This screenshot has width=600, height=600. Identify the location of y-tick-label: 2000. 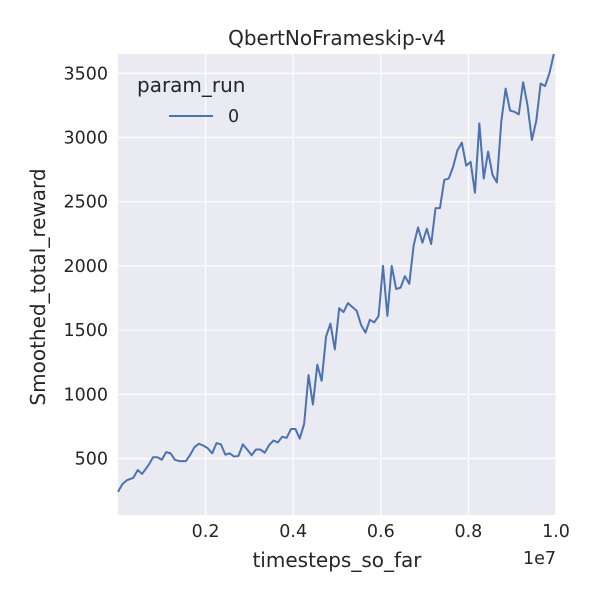
(85, 267).